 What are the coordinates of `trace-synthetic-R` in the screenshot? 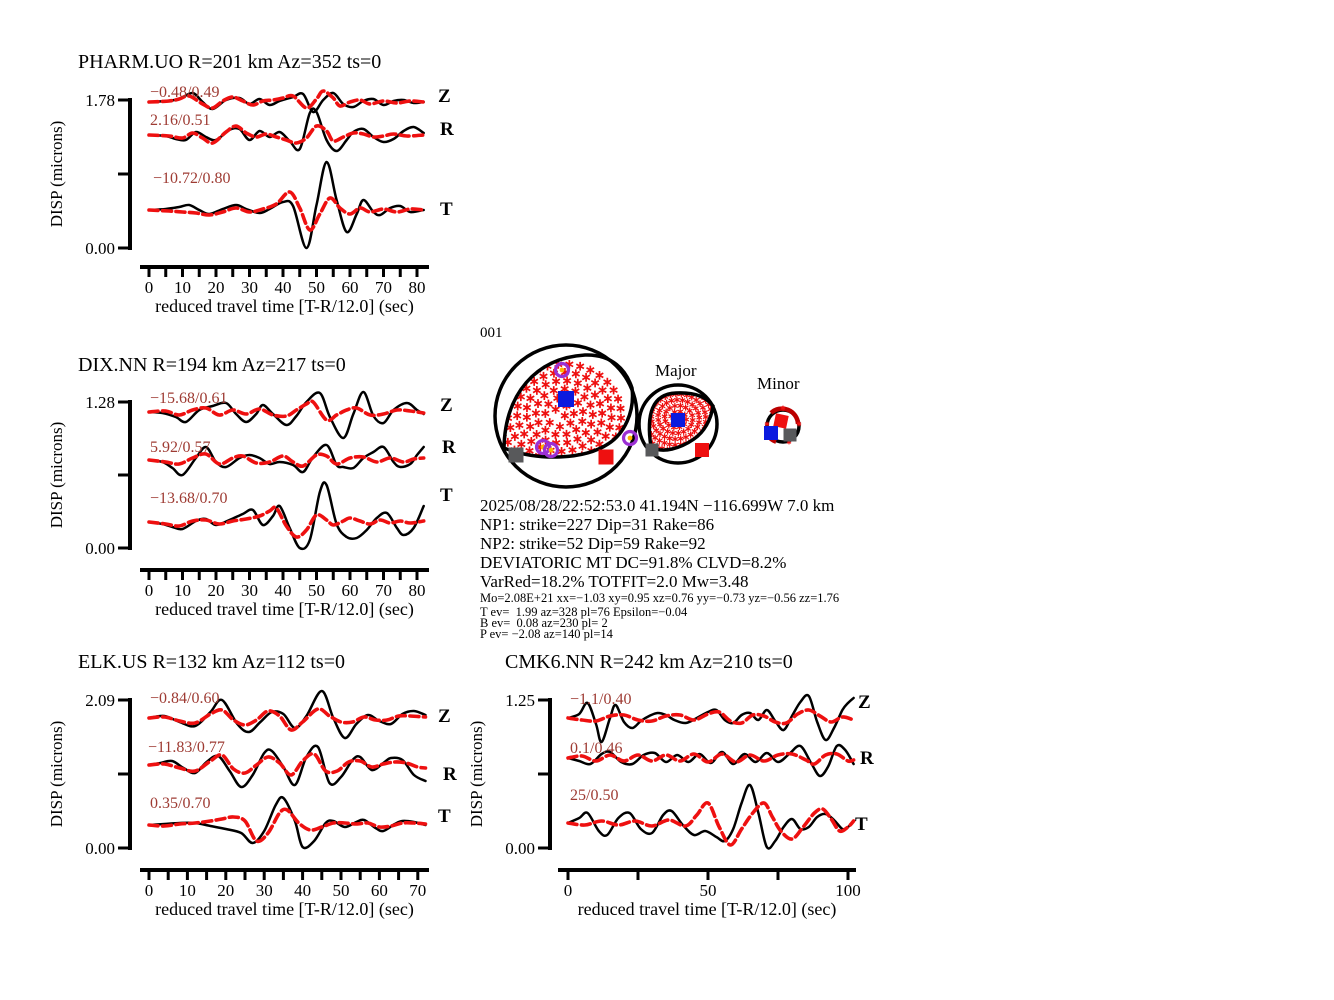 It's located at (286, 460).